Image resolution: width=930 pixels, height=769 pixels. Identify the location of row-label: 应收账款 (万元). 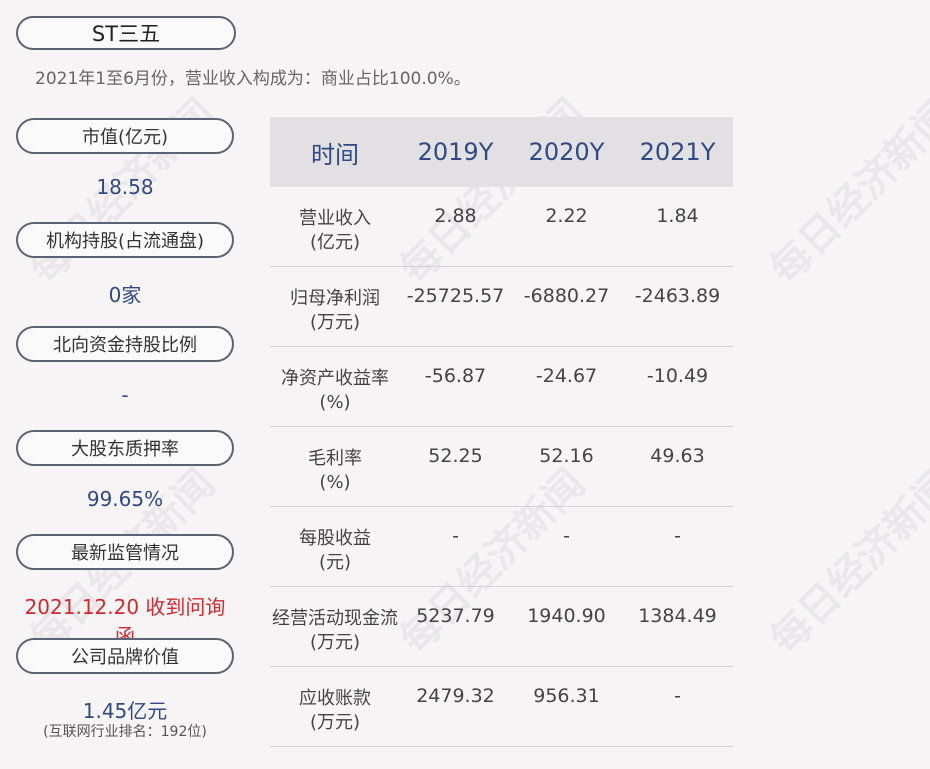
(335, 701).